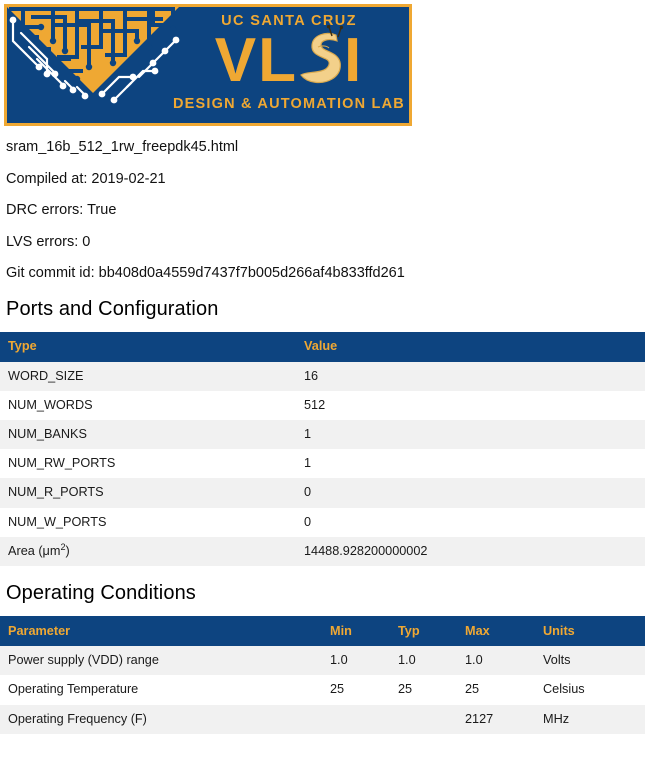 The image size is (662, 758). What do you see at coordinates (322, 376) in the screenshot?
I see `table-row: WORD_SIZE 16` at bounding box center [322, 376].